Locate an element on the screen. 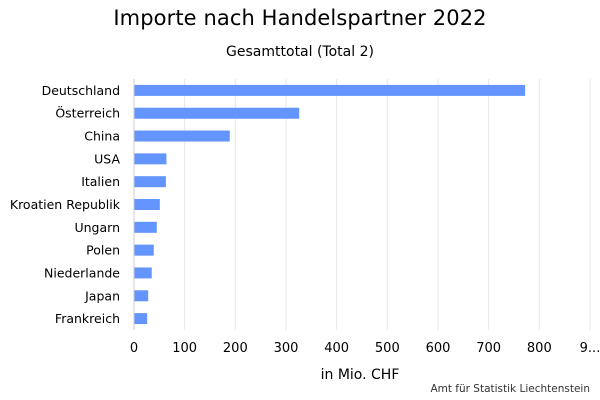 The width and height of the screenshot is (600, 400). category-label-4: Italien is located at coordinates (100, 181).